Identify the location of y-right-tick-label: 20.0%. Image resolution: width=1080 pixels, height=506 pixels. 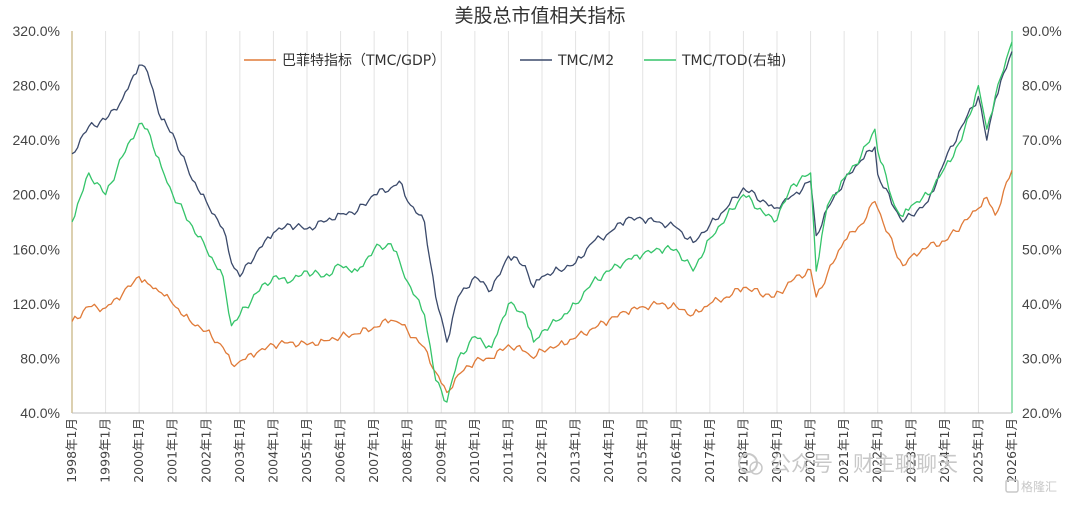
(1042, 413).